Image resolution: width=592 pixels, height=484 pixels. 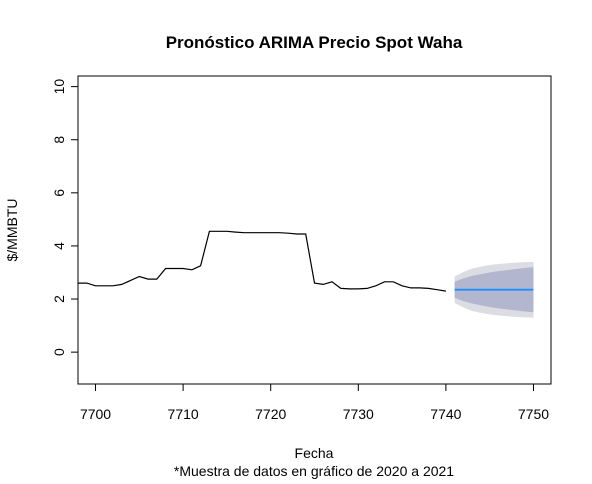 What do you see at coordinates (59, 352) in the screenshot?
I see `y-tick-label: 0` at bounding box center [59, 352].